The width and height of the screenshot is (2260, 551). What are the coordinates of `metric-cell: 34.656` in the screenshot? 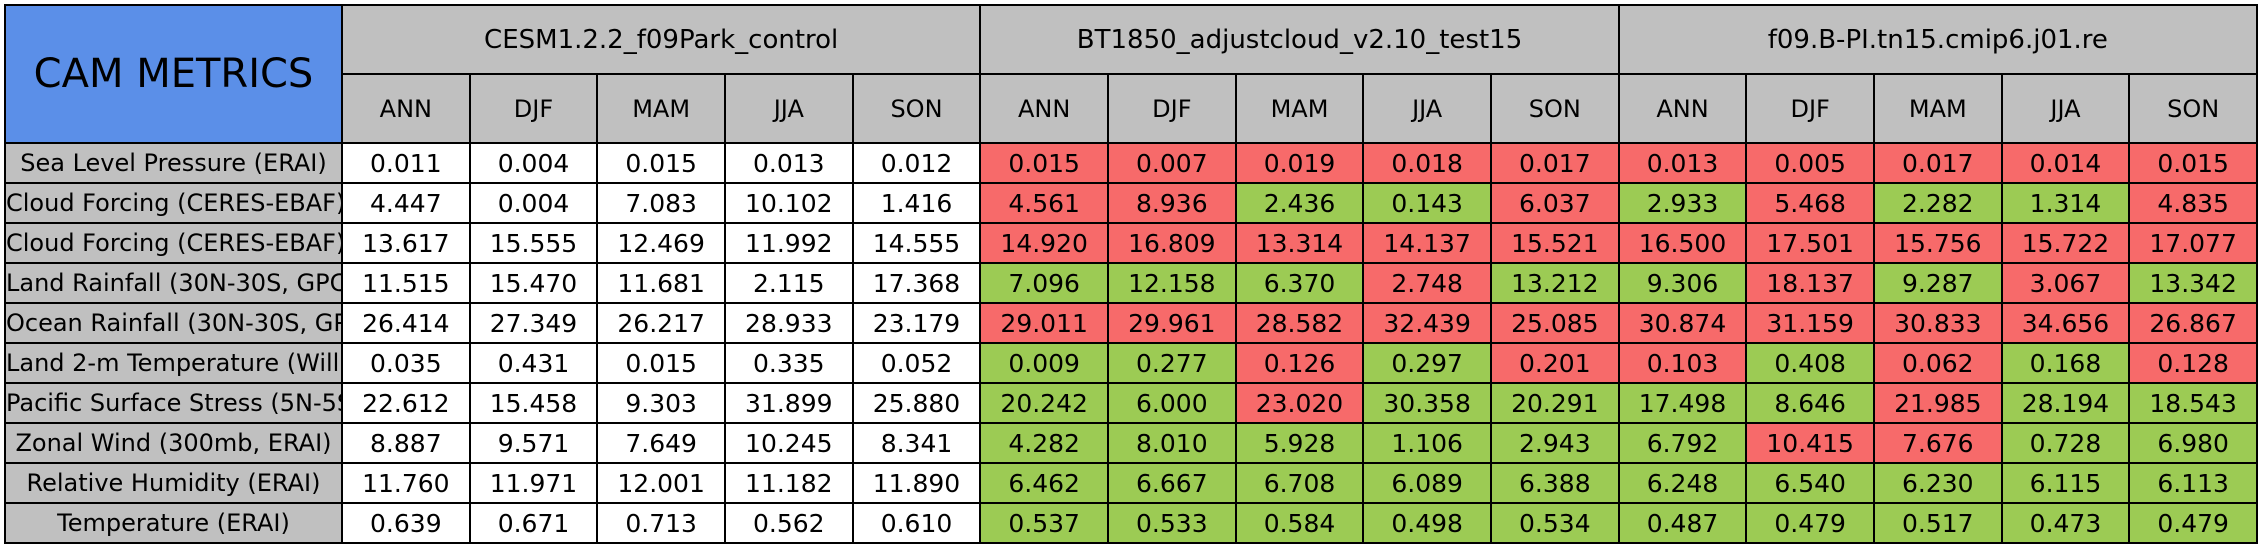 It's located at (2065, 323).